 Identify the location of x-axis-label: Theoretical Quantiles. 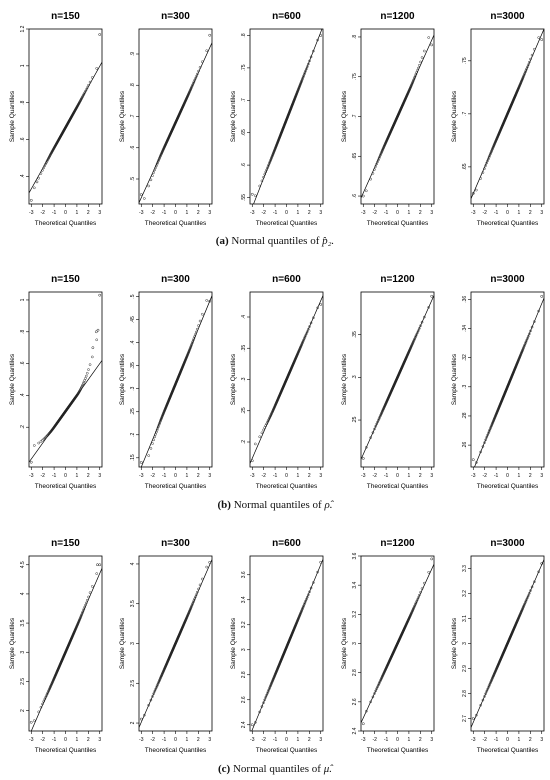
(66, 486).